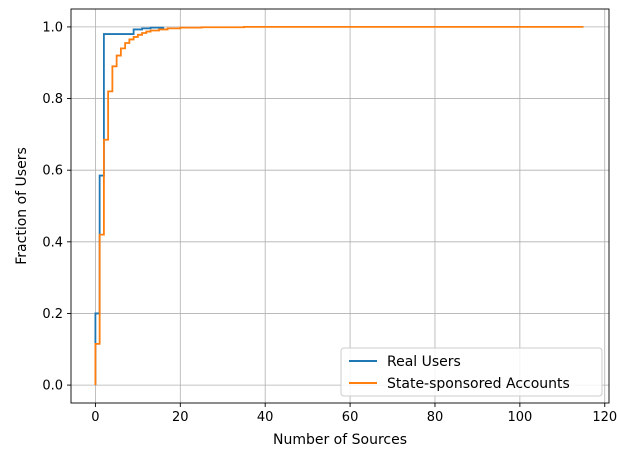 This screenshot has width=618, height=449. Describe the element at coordinates (265, 417) in the screenshot. I see `x-tick-label: 40` at that location.